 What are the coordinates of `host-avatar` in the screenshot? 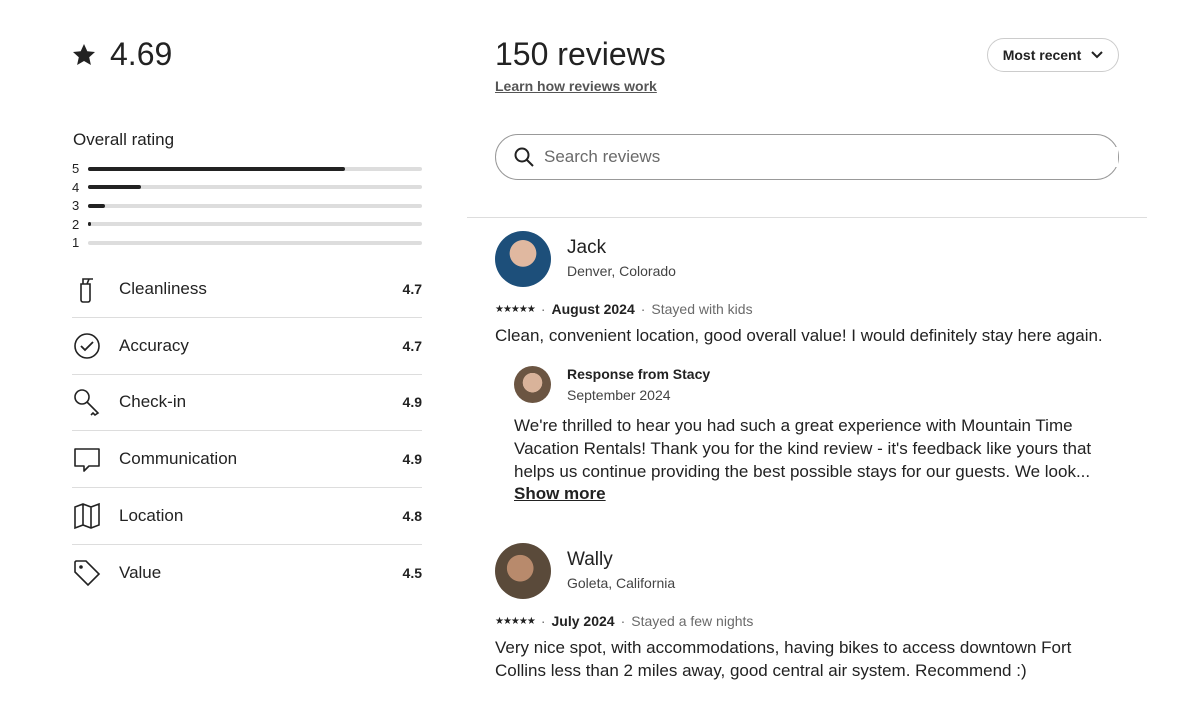 It's located at (532, 384).